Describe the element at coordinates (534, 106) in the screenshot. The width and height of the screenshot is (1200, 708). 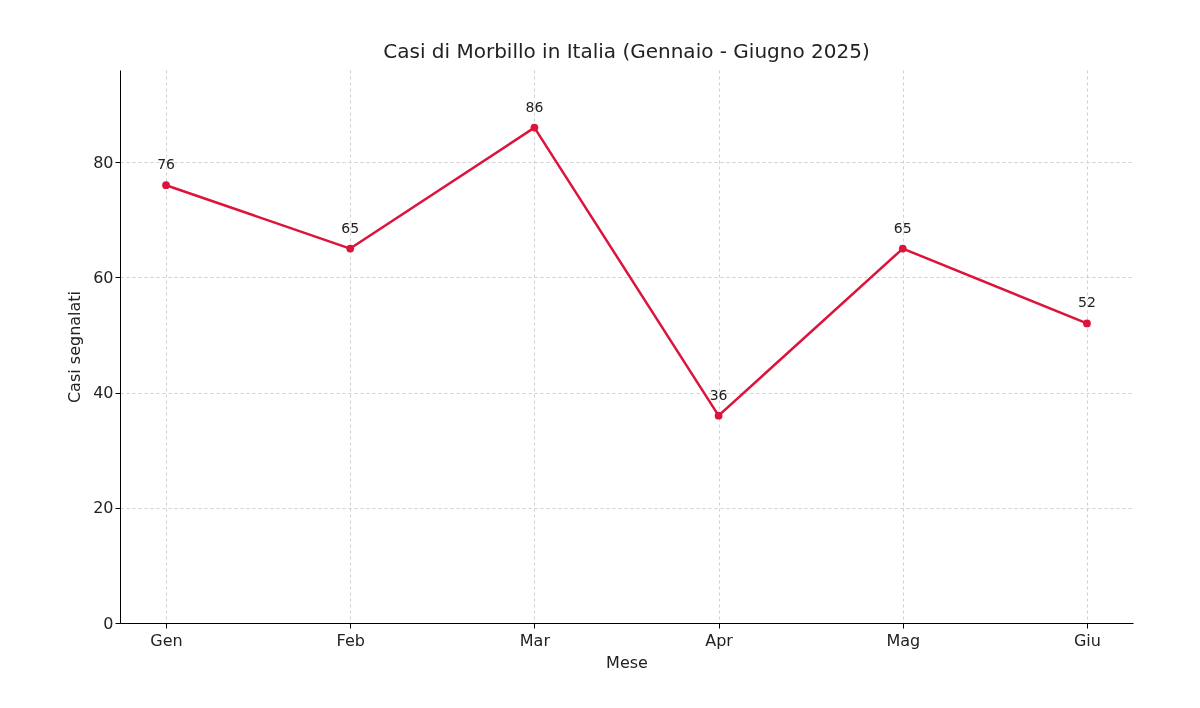
I see `data-label: 86` at that location.